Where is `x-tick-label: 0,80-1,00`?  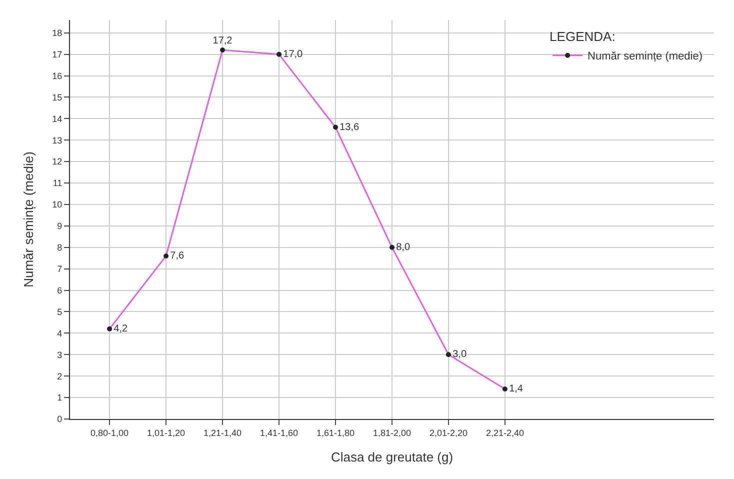
x-tick-label: 0,80-1,00 is located at coordinates (109, 433).